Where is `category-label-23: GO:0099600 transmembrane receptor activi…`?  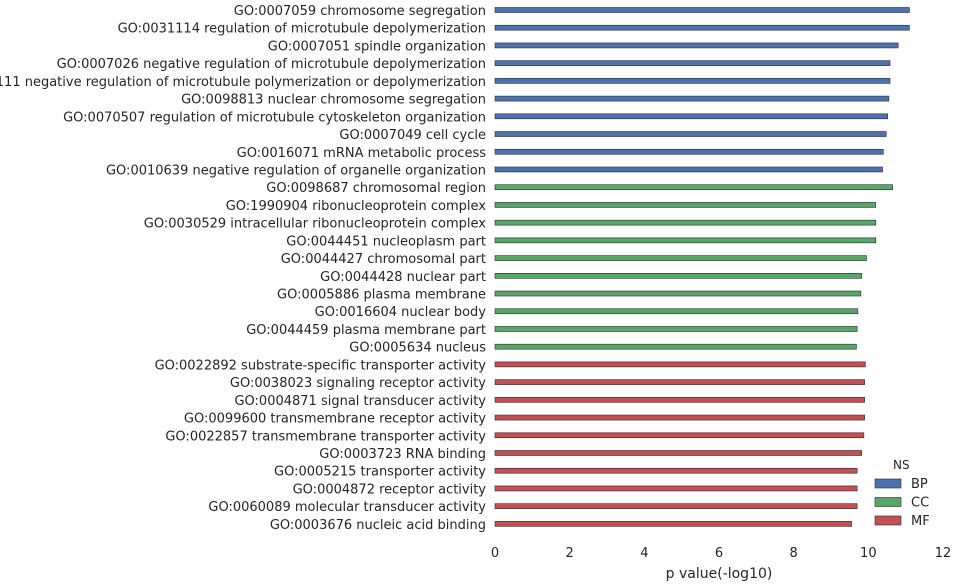 category-label-23: GO:0099600 transmembrane receptor activi… is located at coordinates (335, 419).